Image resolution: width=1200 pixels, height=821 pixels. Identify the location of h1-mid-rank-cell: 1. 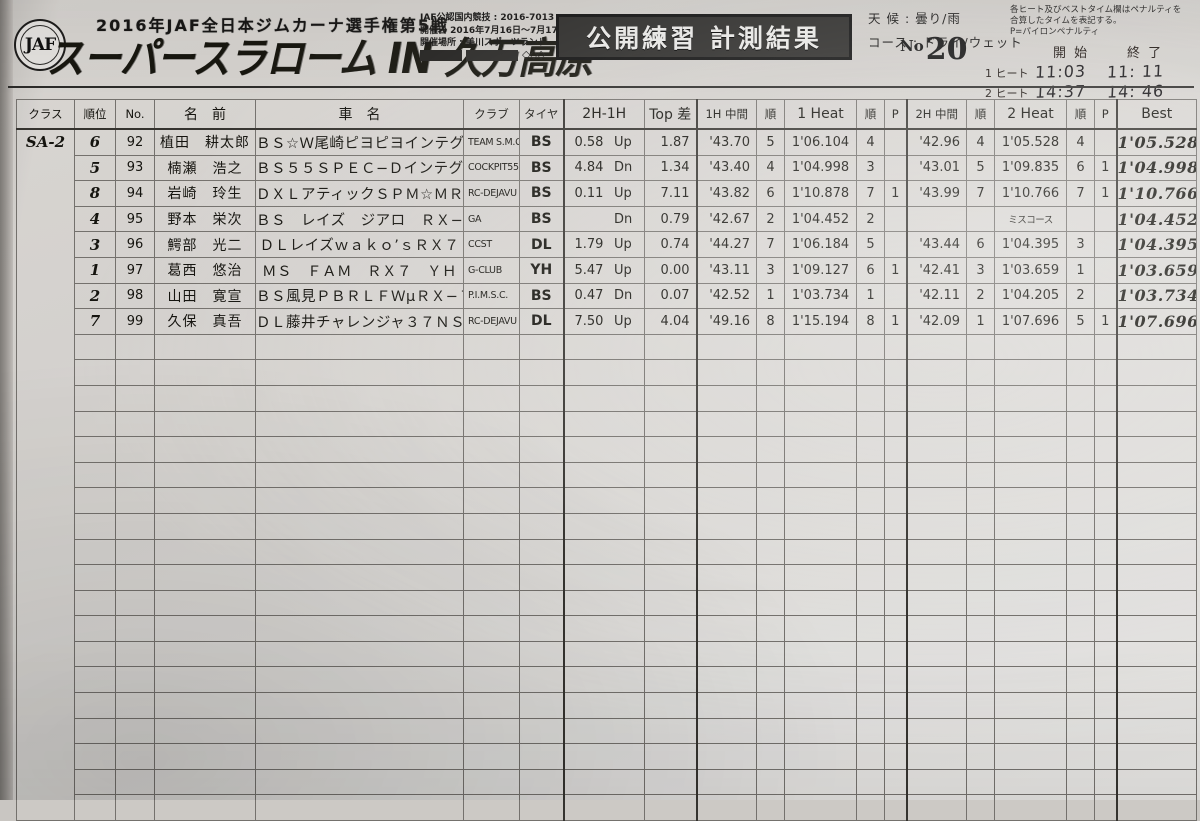
(770, 296).